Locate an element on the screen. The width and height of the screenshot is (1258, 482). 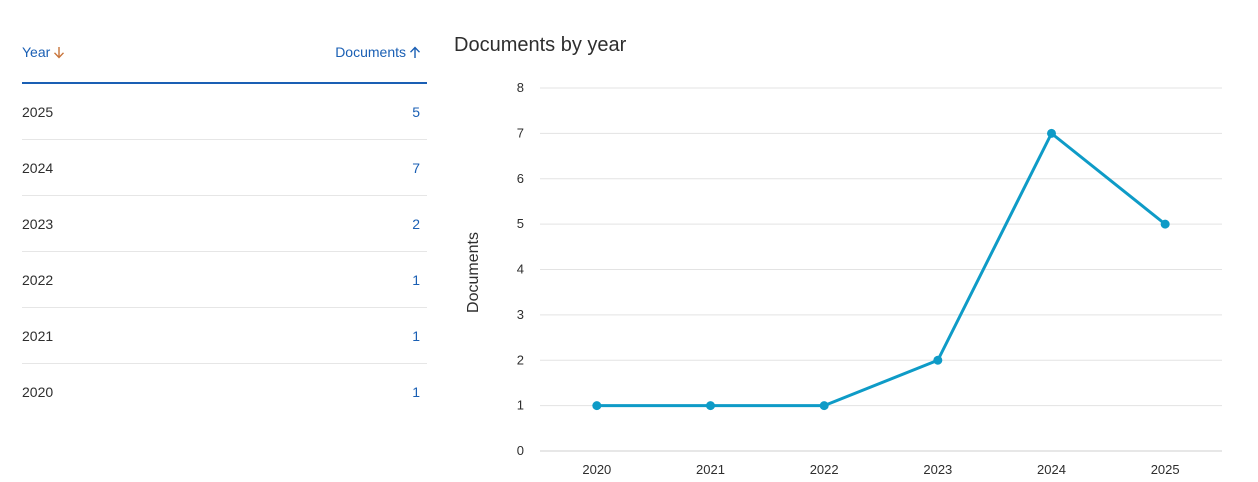
y-tick-label: 1 is located at coordinates (520, 405).